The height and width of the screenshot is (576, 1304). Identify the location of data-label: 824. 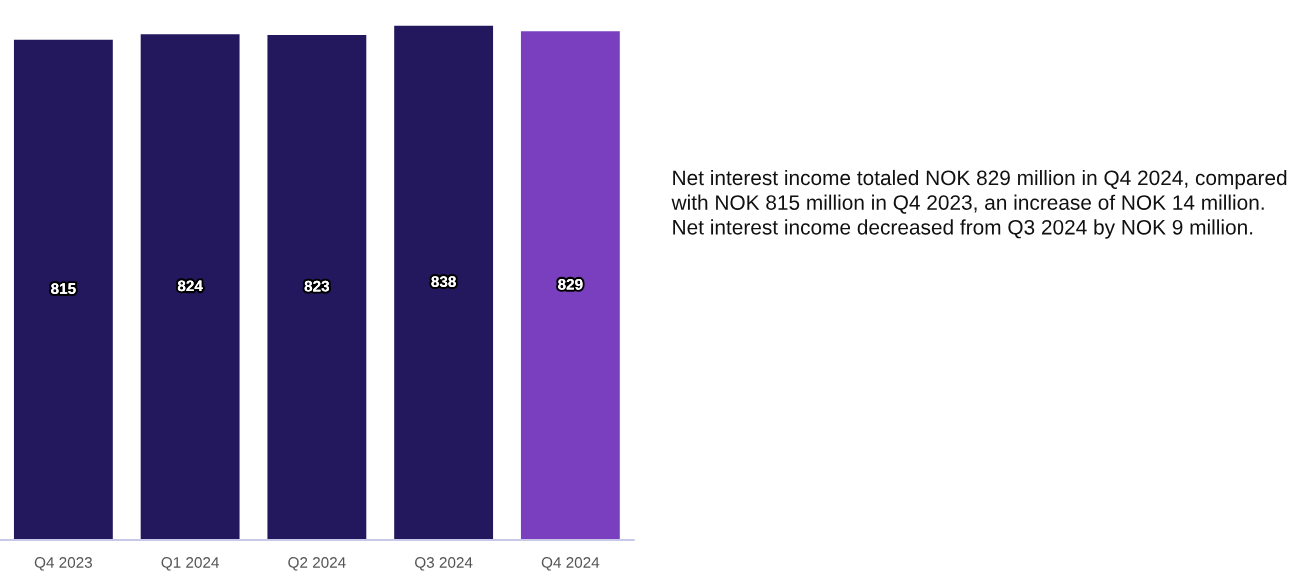
(190, 286).